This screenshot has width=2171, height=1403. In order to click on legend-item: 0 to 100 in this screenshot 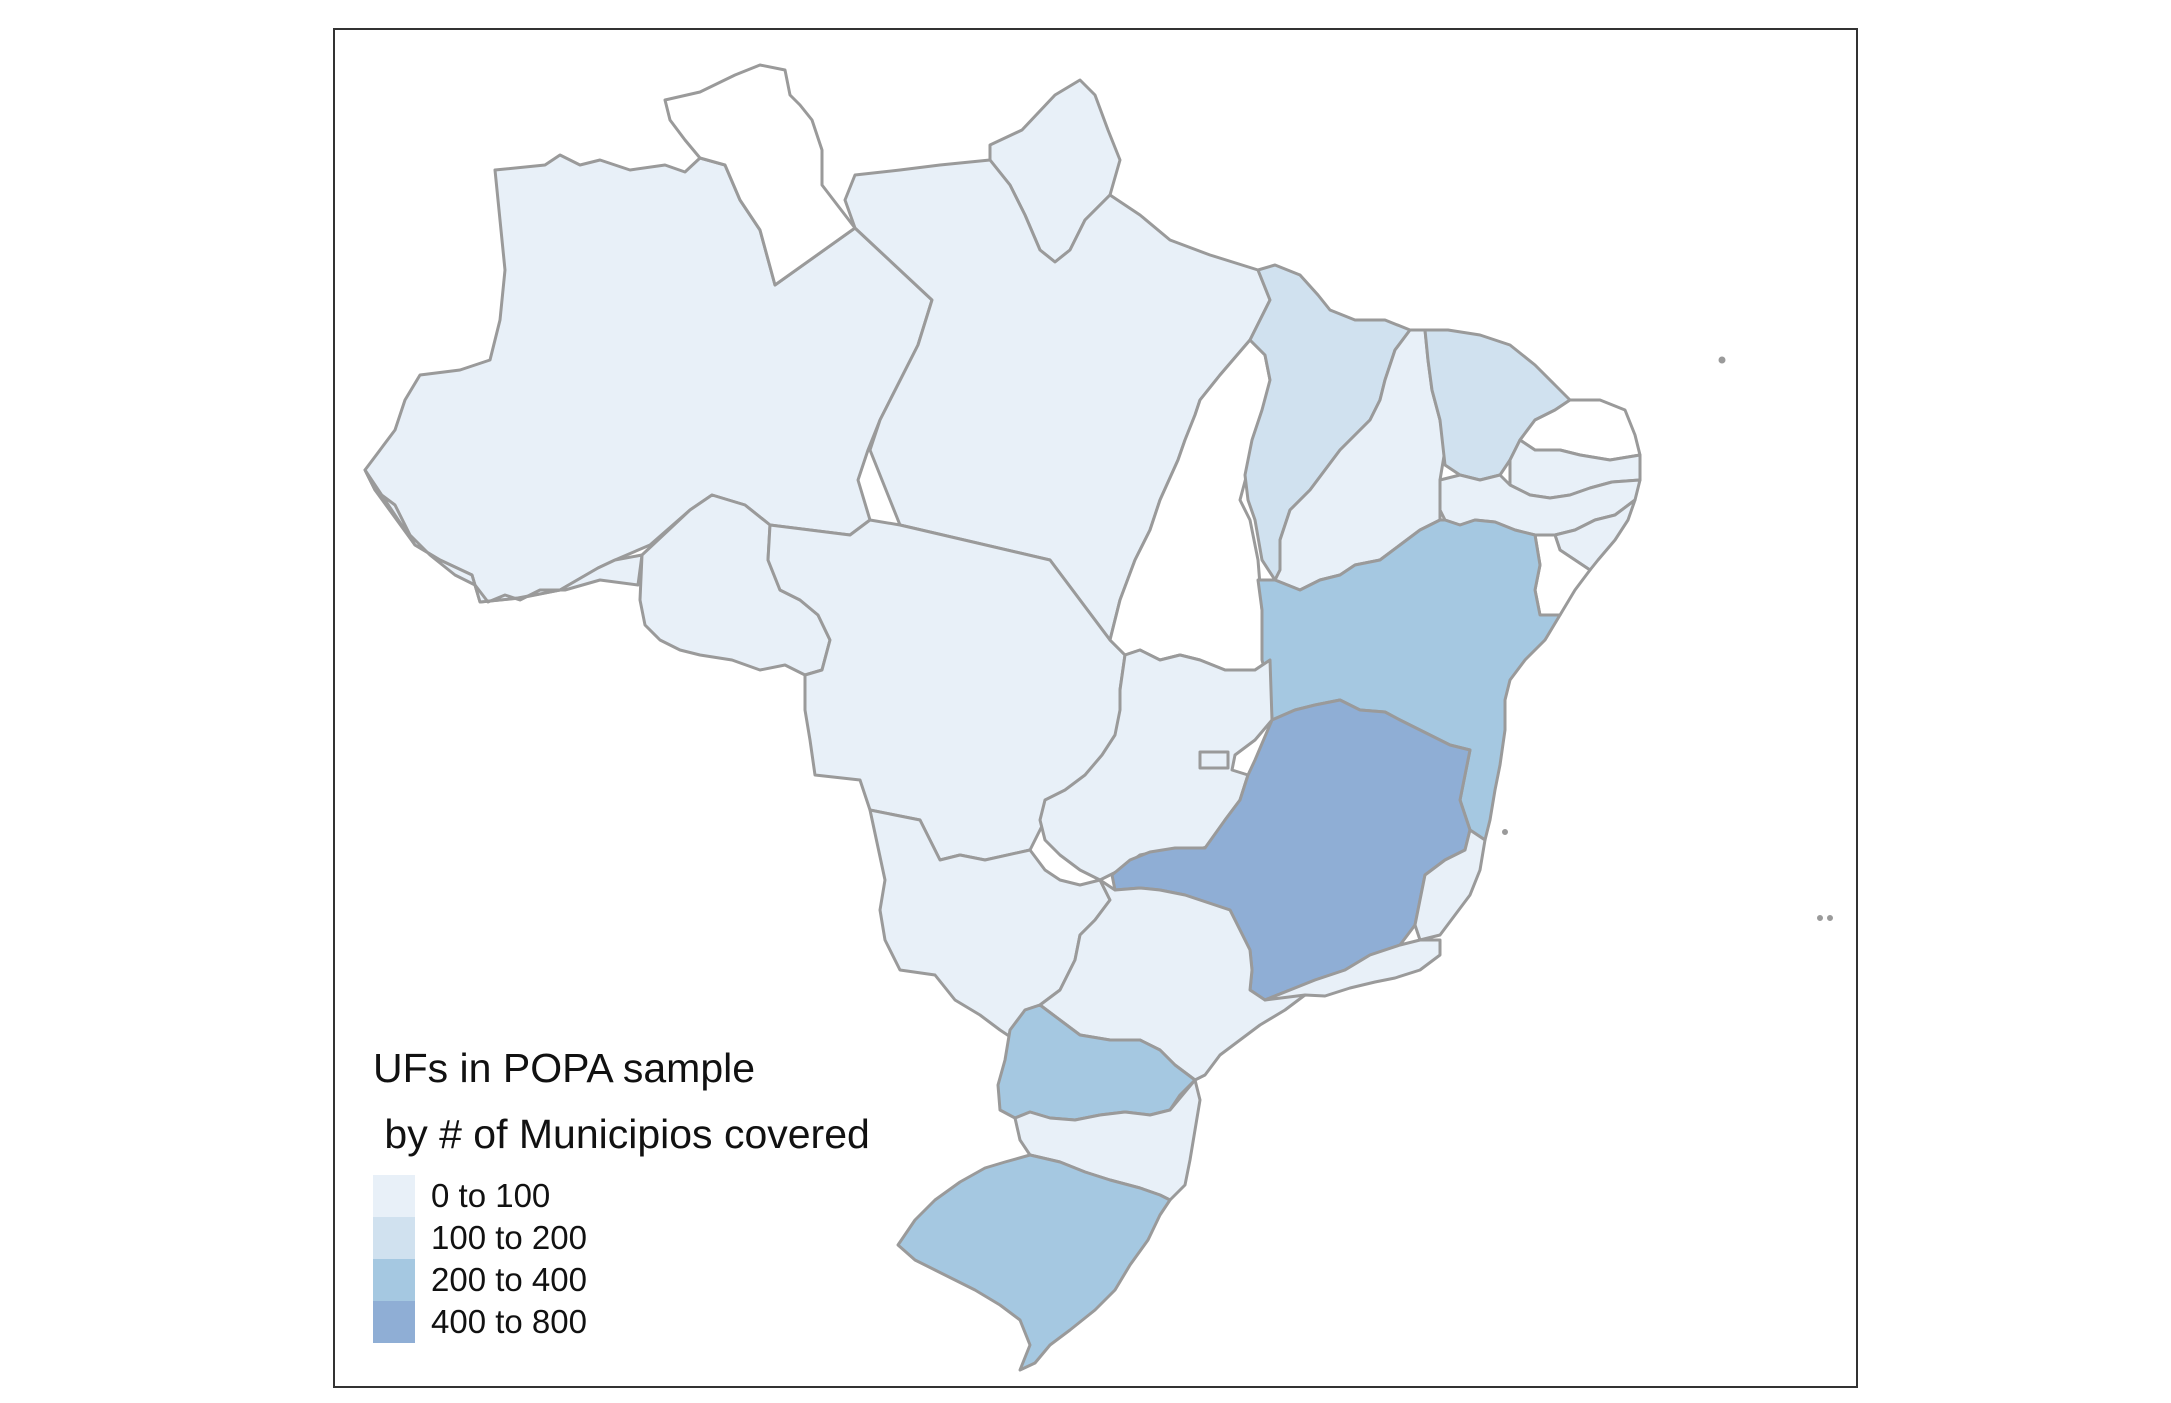, I will do `click(621, 1196)`.